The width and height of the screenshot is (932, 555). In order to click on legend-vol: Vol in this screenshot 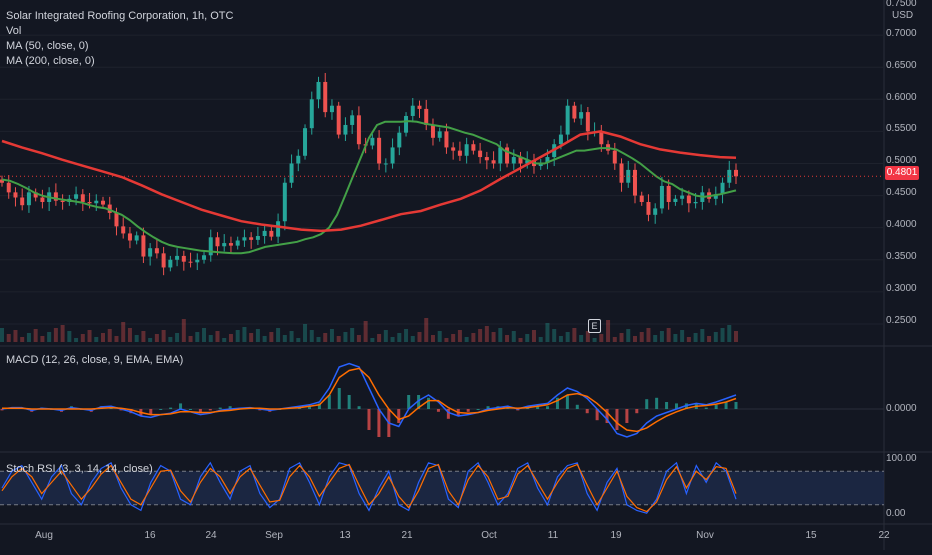, I will do `click(14, 31)`.